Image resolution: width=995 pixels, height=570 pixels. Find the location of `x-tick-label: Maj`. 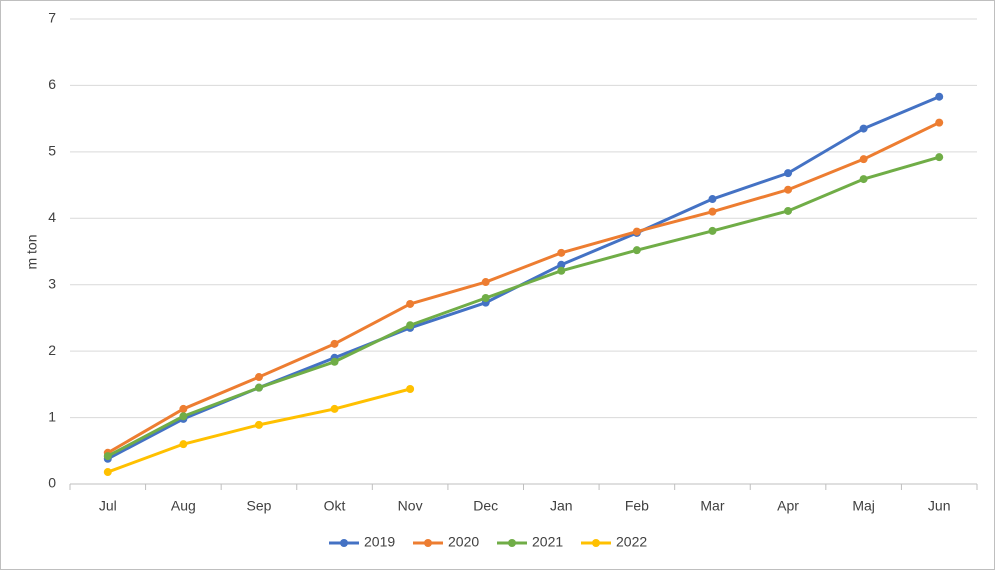

x-tick-label: Maj is located at coordinates (863, 506).